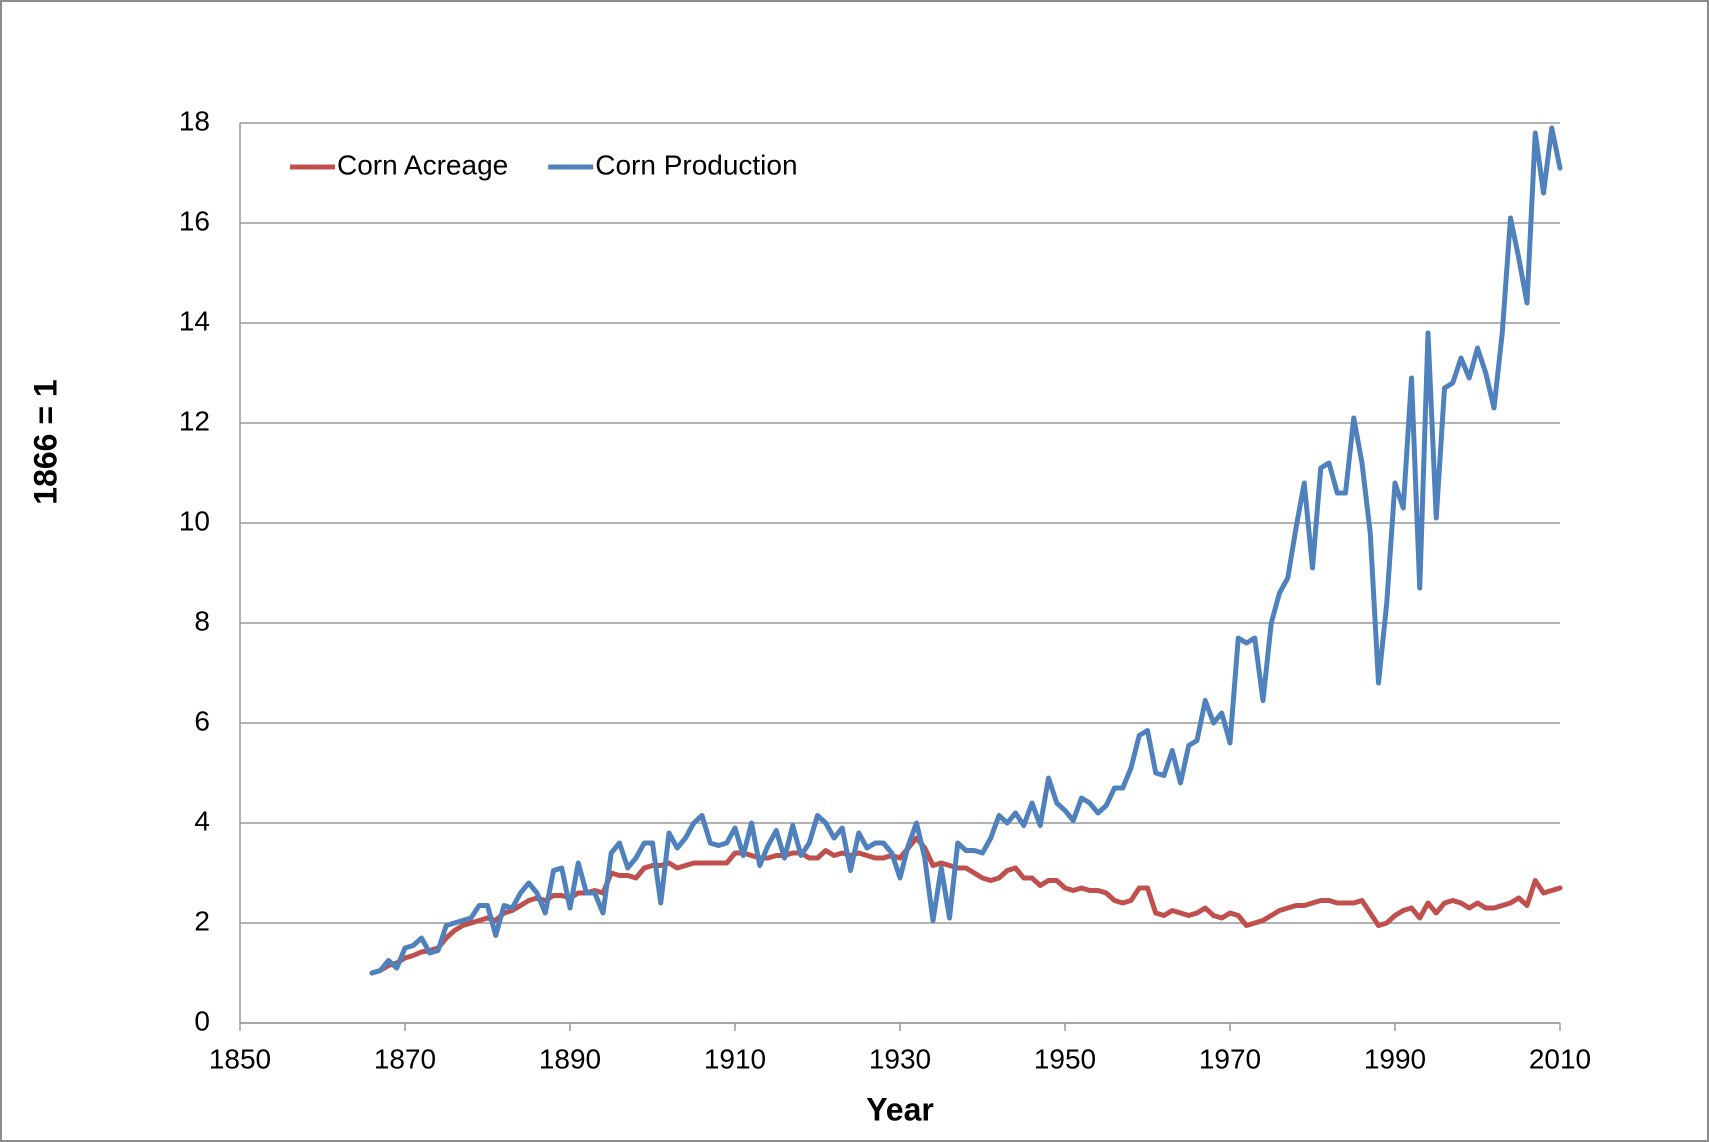 The image size is (1709, 1142). Describe the element at coordinates (194, 320) in the screenshot. I see `y-tick-label: 14` at that location.